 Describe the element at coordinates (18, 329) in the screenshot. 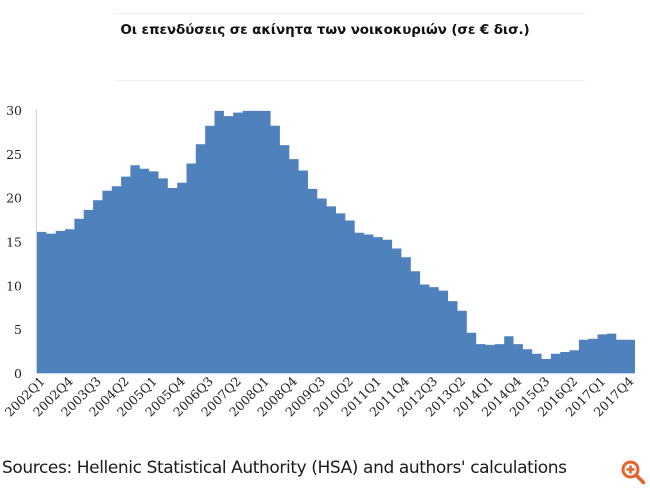

I see `y-tick-label: 5` at that location.